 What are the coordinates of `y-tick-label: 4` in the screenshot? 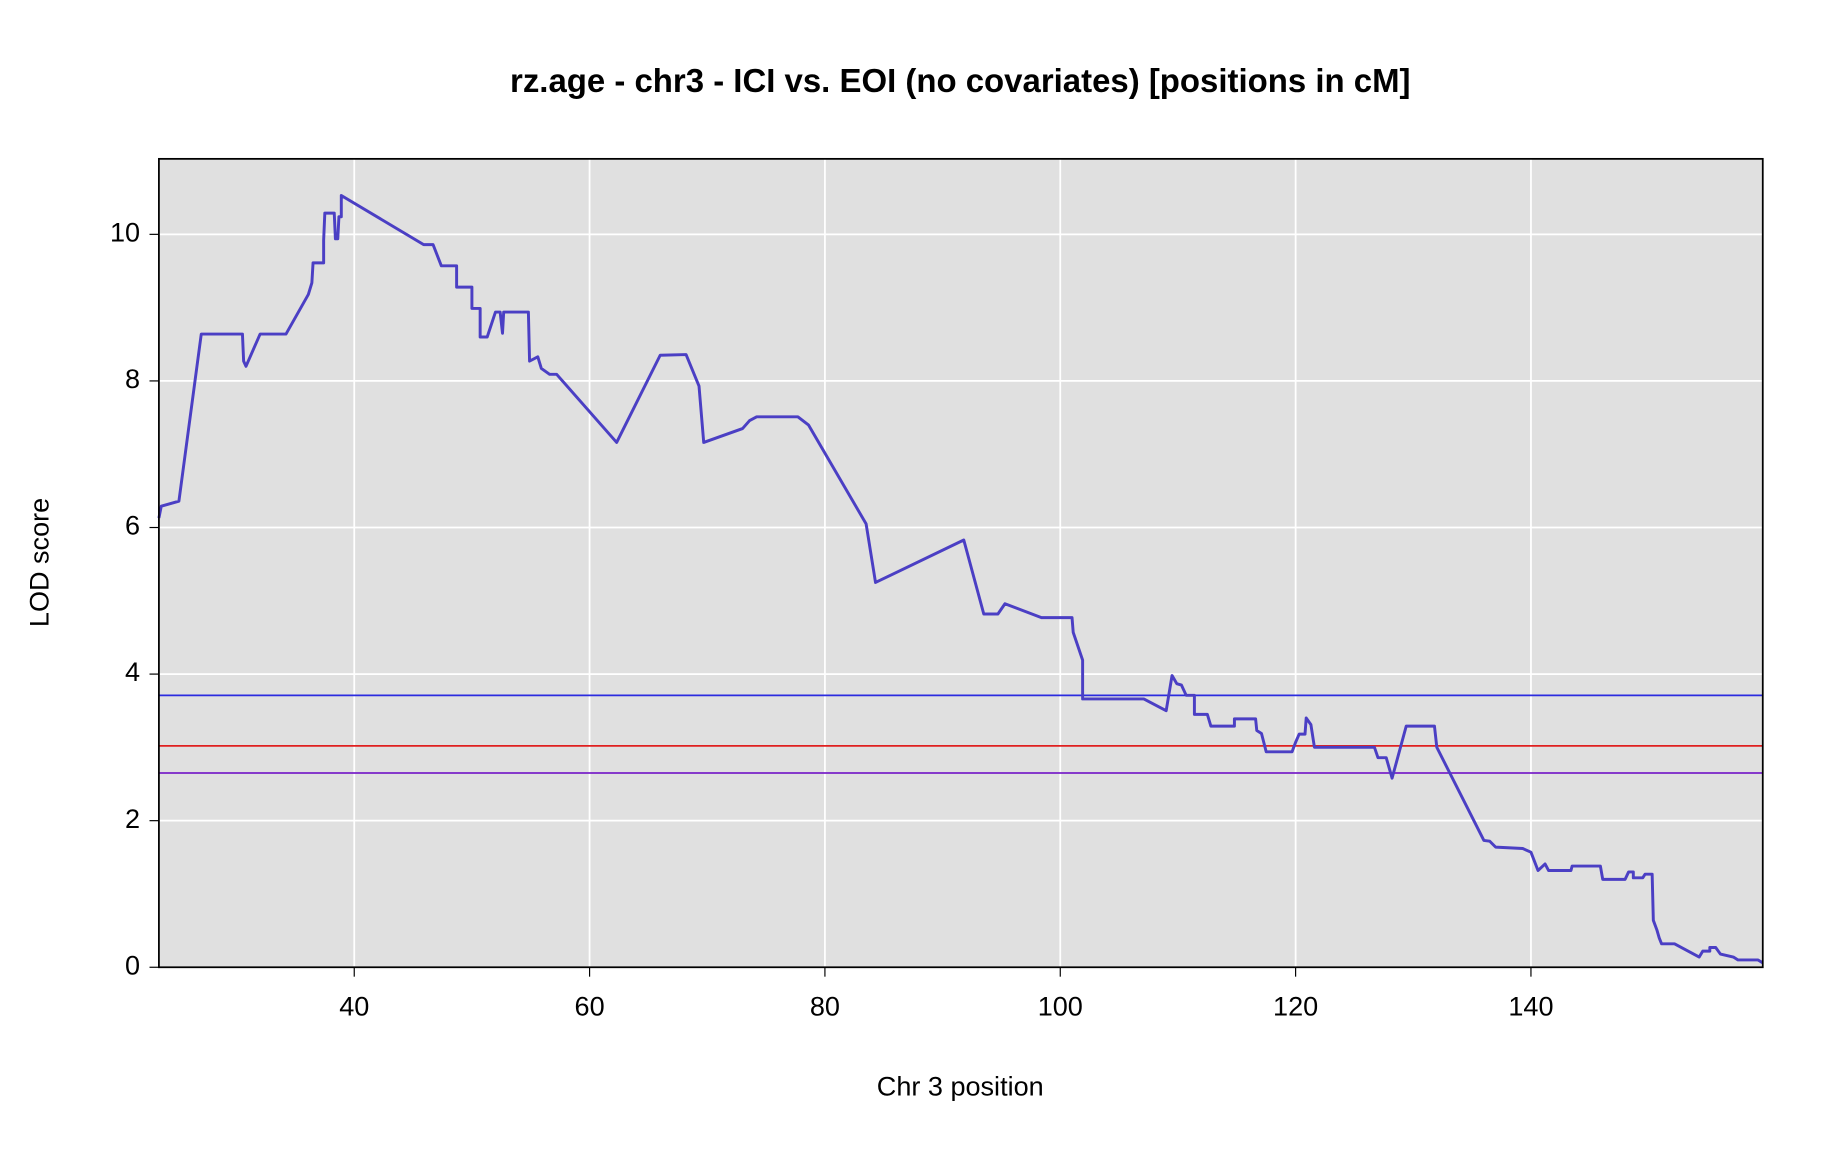 It's located at (132, 672).